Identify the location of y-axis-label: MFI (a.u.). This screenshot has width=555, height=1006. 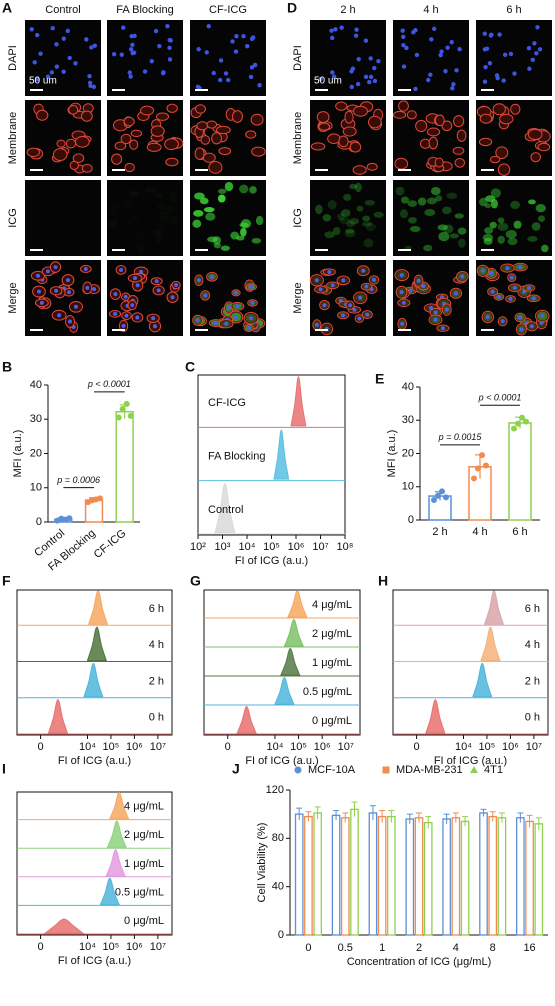
(392, 454).